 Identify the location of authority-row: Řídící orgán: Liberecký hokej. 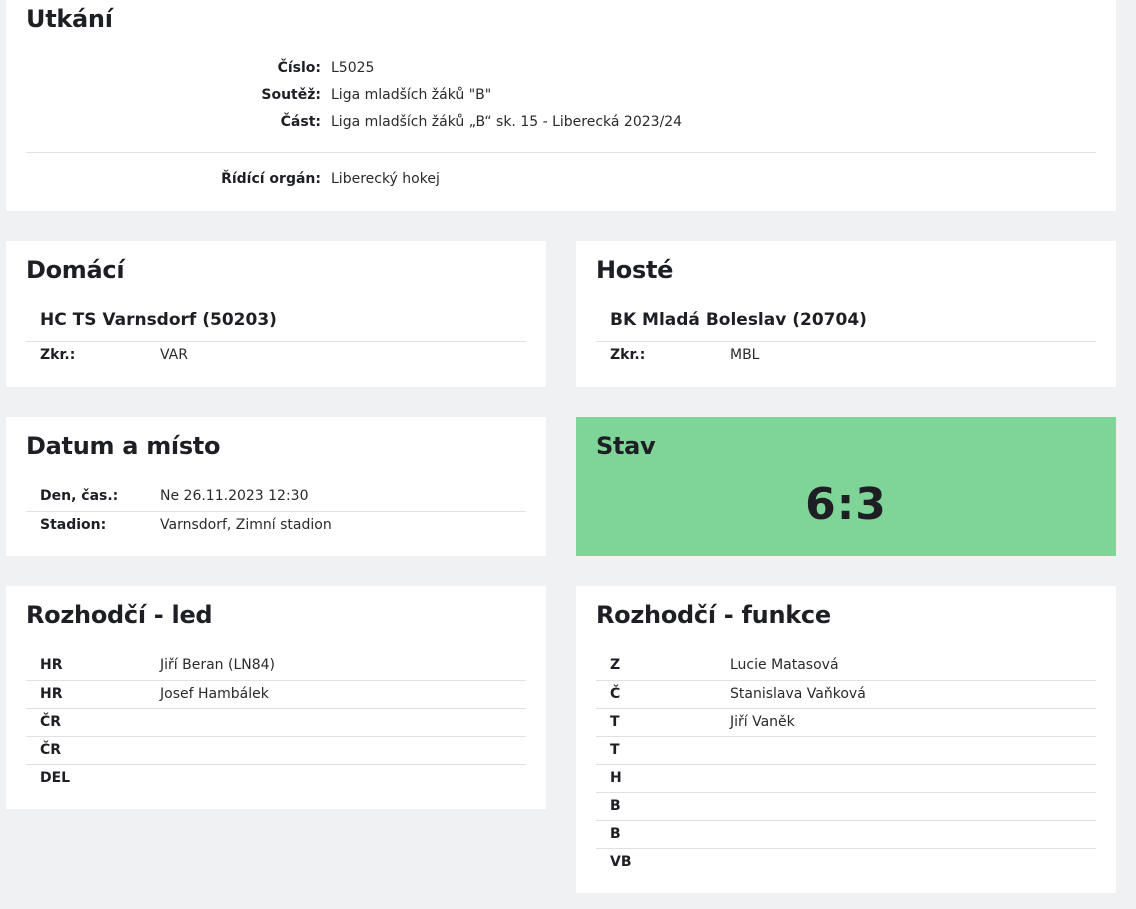
(561, 181).